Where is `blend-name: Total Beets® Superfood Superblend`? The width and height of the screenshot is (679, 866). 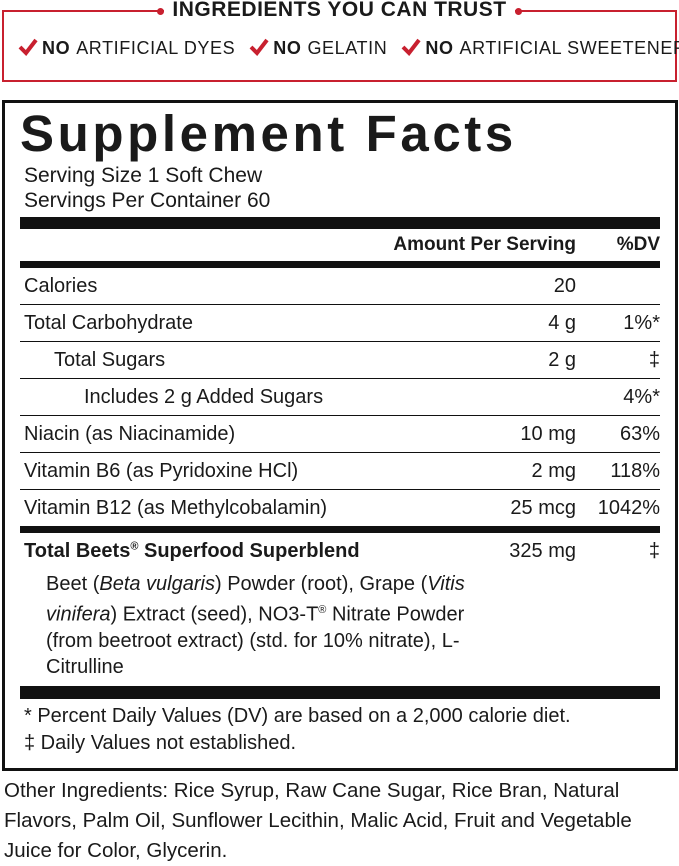 blend-name: Total Beets® Superfood Superblend is located at coordinates (223, 551).